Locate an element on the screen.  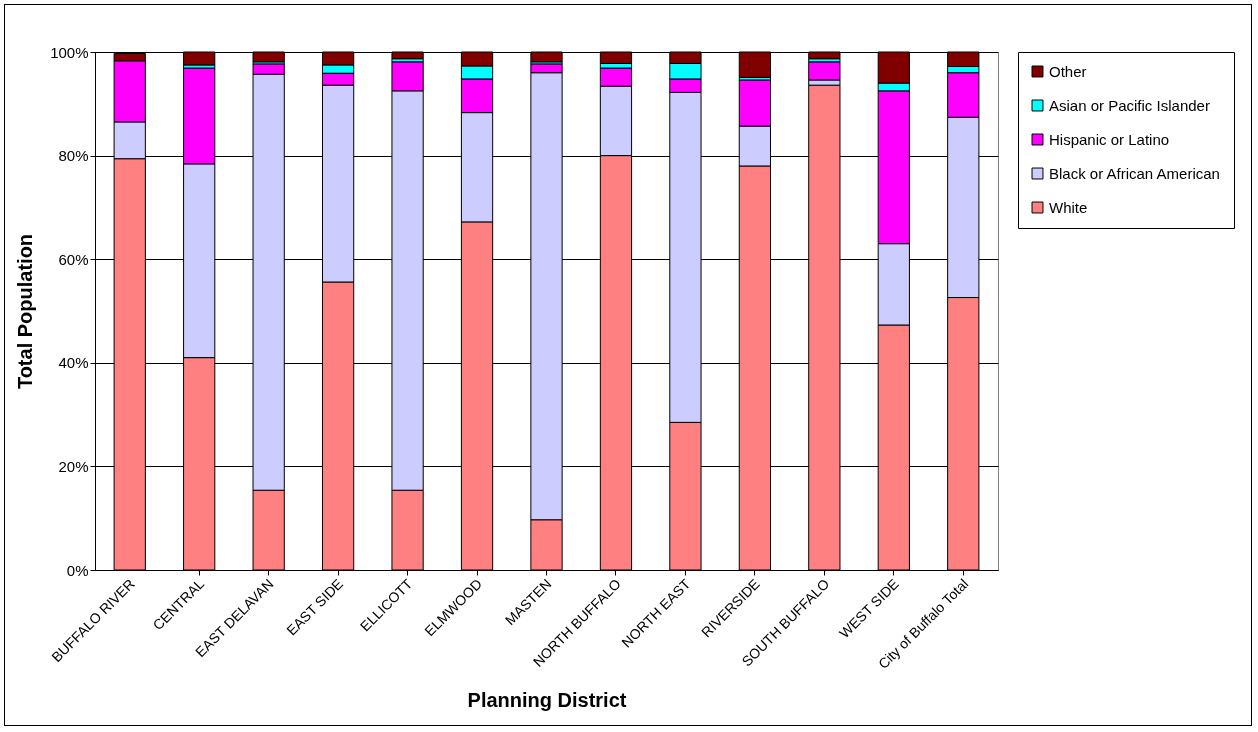
y-tick-label: 40% is located at coordinates (73, 363).